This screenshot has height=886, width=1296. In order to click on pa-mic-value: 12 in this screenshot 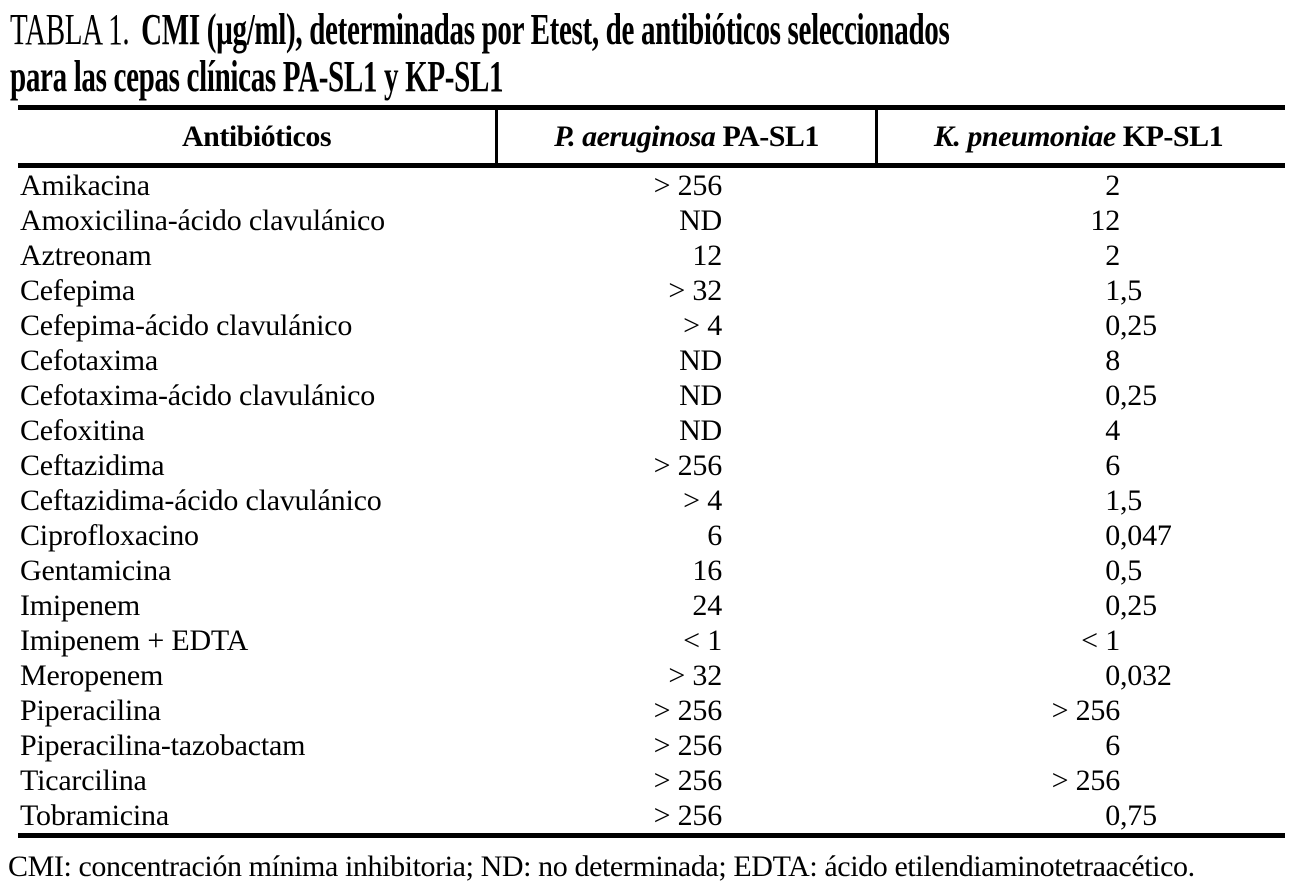, I will do `click(707, 255)`.